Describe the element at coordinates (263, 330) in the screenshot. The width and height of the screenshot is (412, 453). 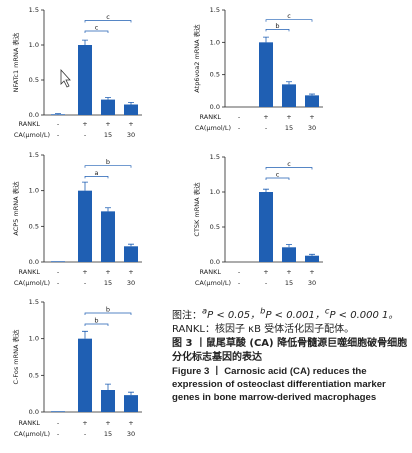
I see `caption-abbrev: RANKL：核因子 κB 受体活化因子配体。` at that location.